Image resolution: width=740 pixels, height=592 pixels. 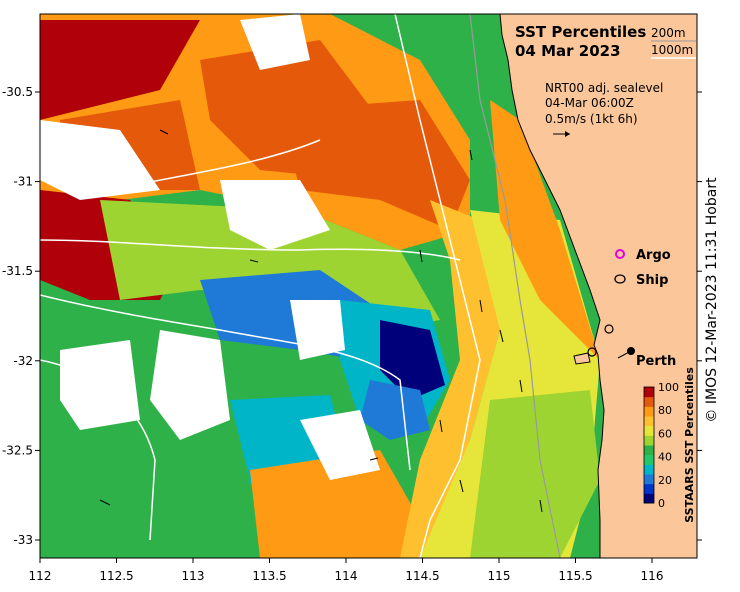 I want to click on colorbar-title: SSTAARS SST Percentiles, so click(x=689, y=445).